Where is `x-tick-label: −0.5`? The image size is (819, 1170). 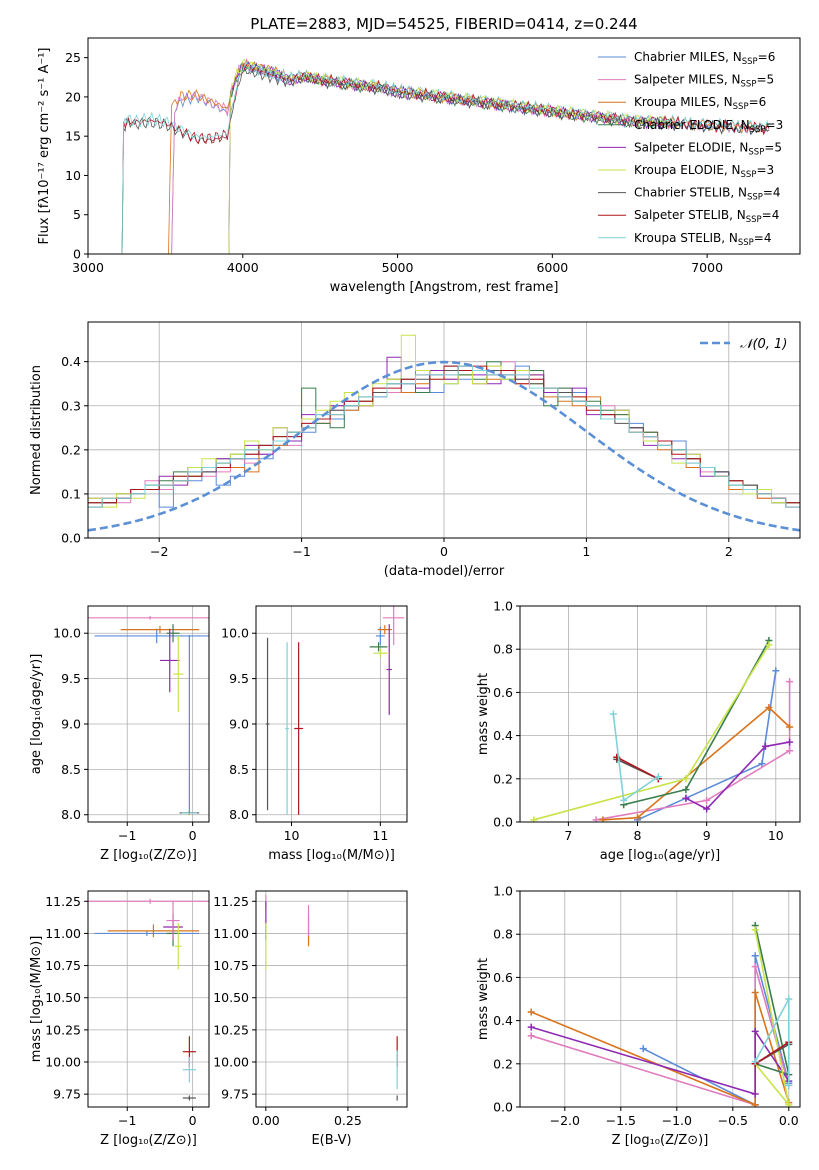 x-tick-label: −0.5 is located at coordinates (733, 1120).